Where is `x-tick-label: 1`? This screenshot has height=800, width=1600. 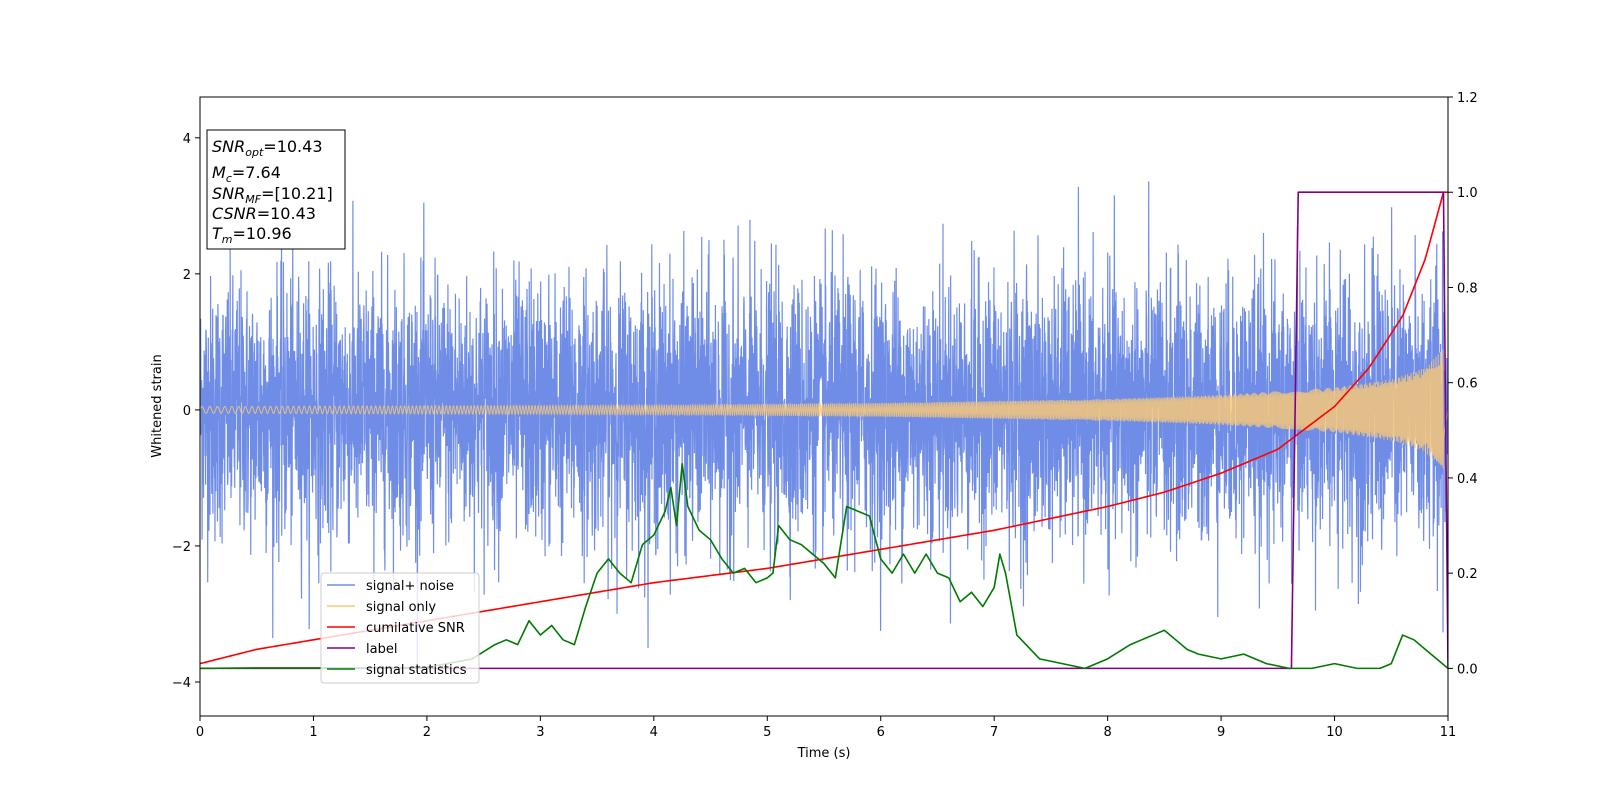 x-tick-label: 1 is located at coordinates (313, 732).